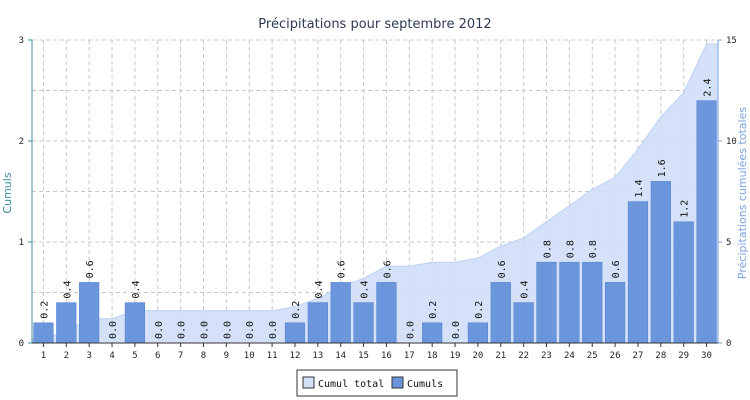 This screenshot has height=400, width=750. Describe the element at coordinates (409, 356) in the screenshot. I see `x-axis-tick-label: 17` at that location.